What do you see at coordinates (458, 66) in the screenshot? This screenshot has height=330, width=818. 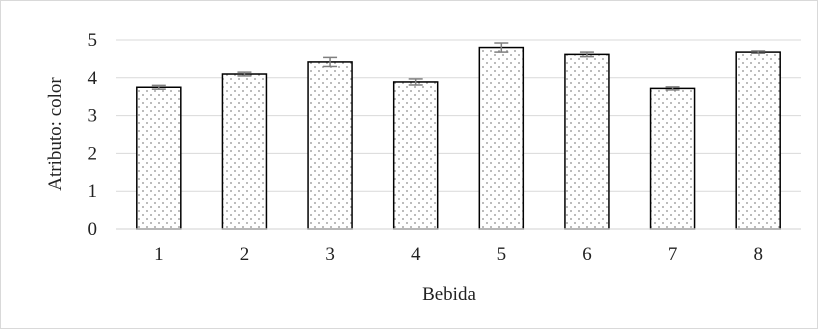 I see `error-bars` at bounding box center [458, 66].